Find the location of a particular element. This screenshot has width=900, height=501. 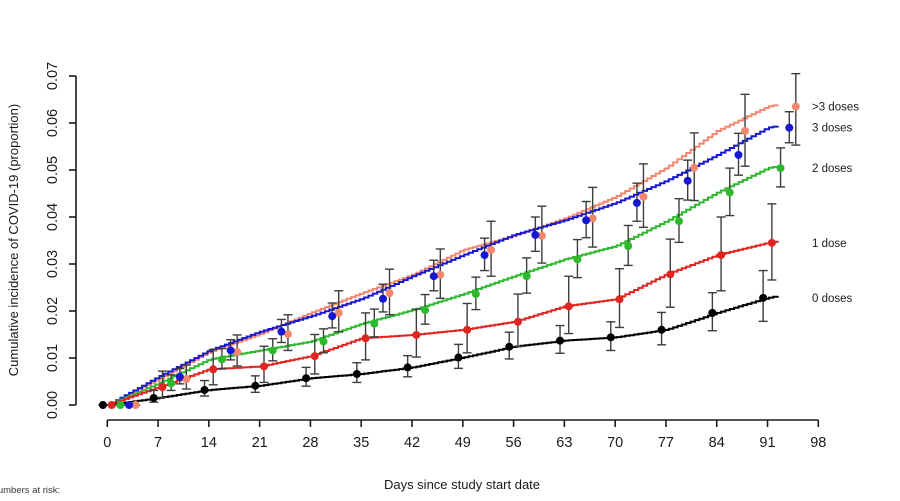

x-tick-label: 91 is located at coordinates (767, 443).